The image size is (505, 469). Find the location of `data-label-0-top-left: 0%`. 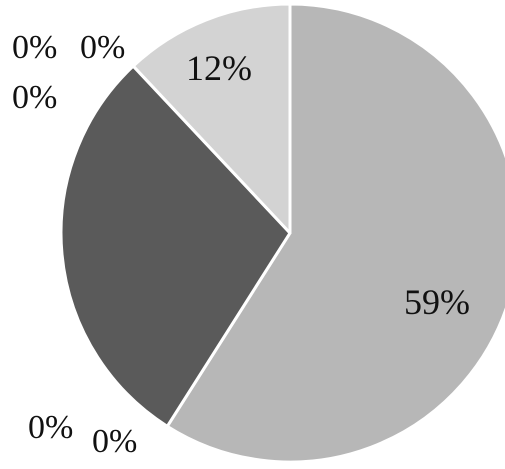

data-label-0-top-left: 0% is located at coordinates (34, 47).